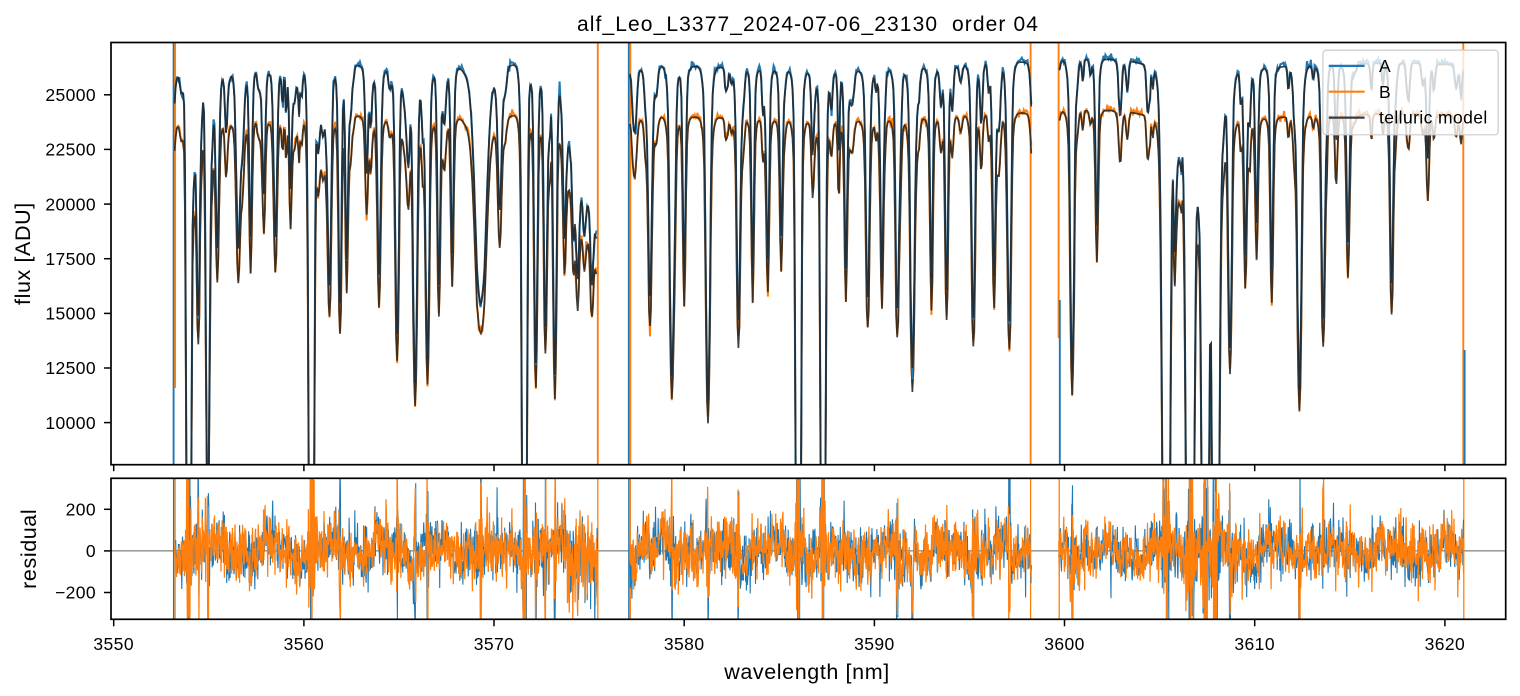 This screenshot has height=696, width=1520. Describe the element at coordinates (808, 24) in the screenshot. I see `svg-text:alf_Leo_L3377_2024-07-06_23130: alf_Leo_L3377_2024-07-06_23130 order 04` at that location.